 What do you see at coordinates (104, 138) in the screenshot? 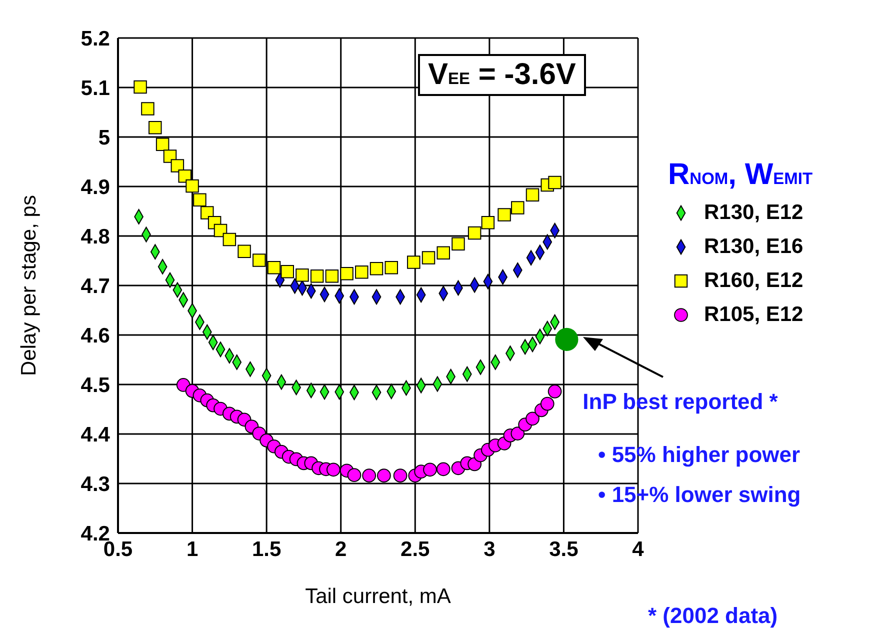
I see `y-tick-label: 5` at bounding box center [104, 138].